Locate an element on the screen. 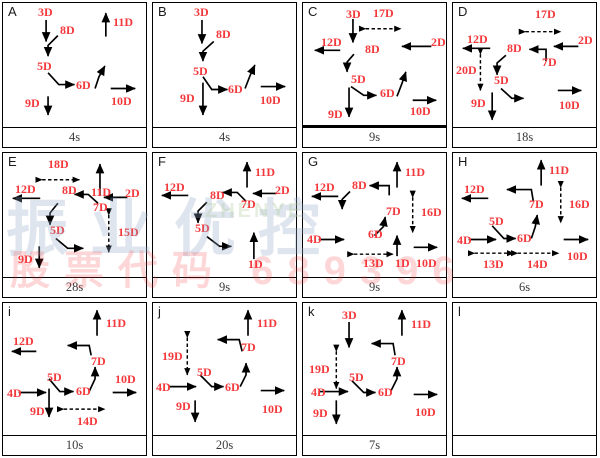  panel-l: l is located at coordinates (524, 379).